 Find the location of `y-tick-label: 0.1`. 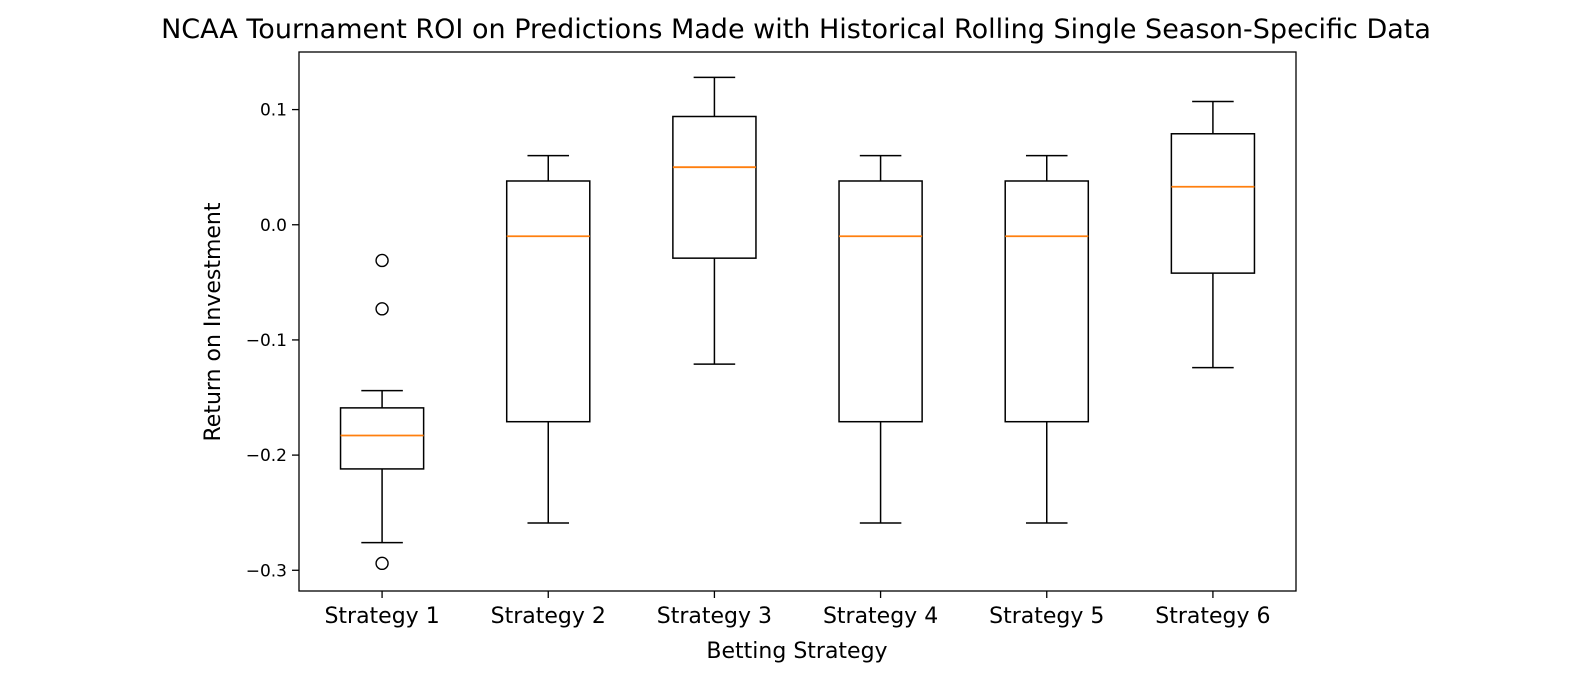

y-tick-label: 0.1 is located at coordinates (273, 111).